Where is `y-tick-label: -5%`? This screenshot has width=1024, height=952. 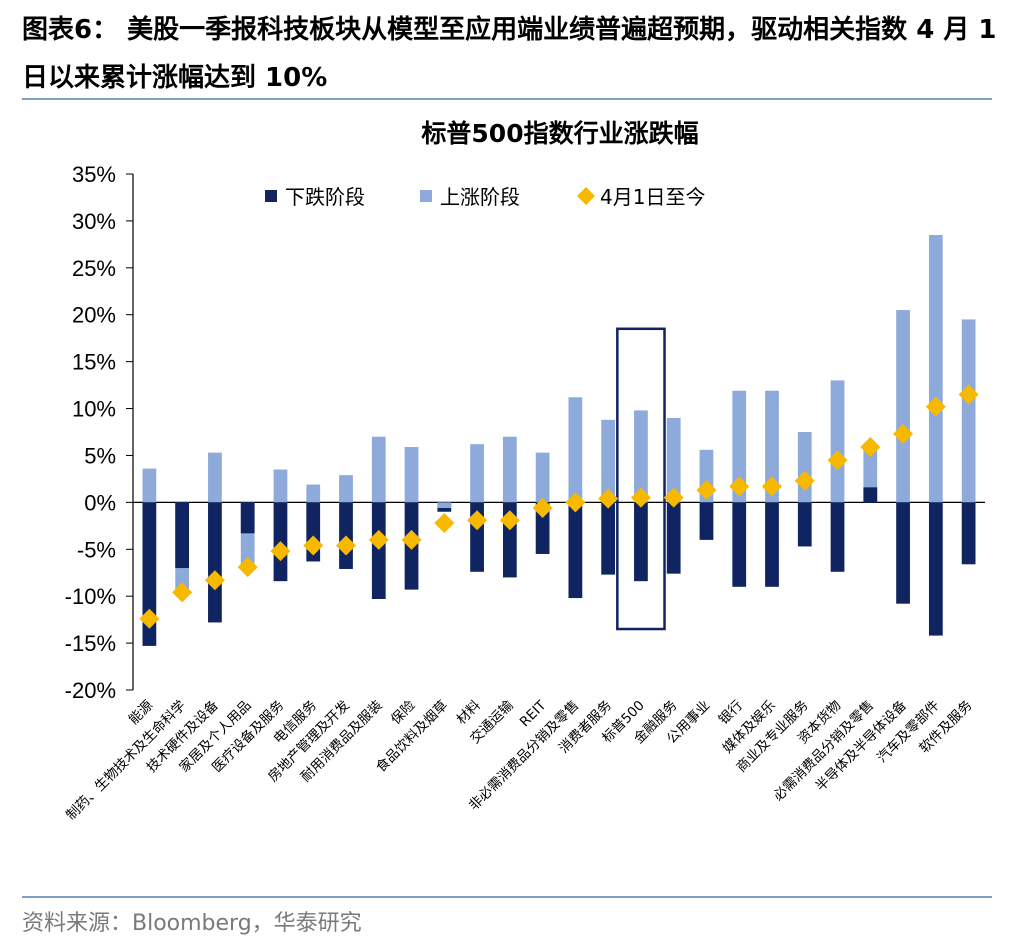 y-tick-label: -5% is located at coordinates (96, 549).